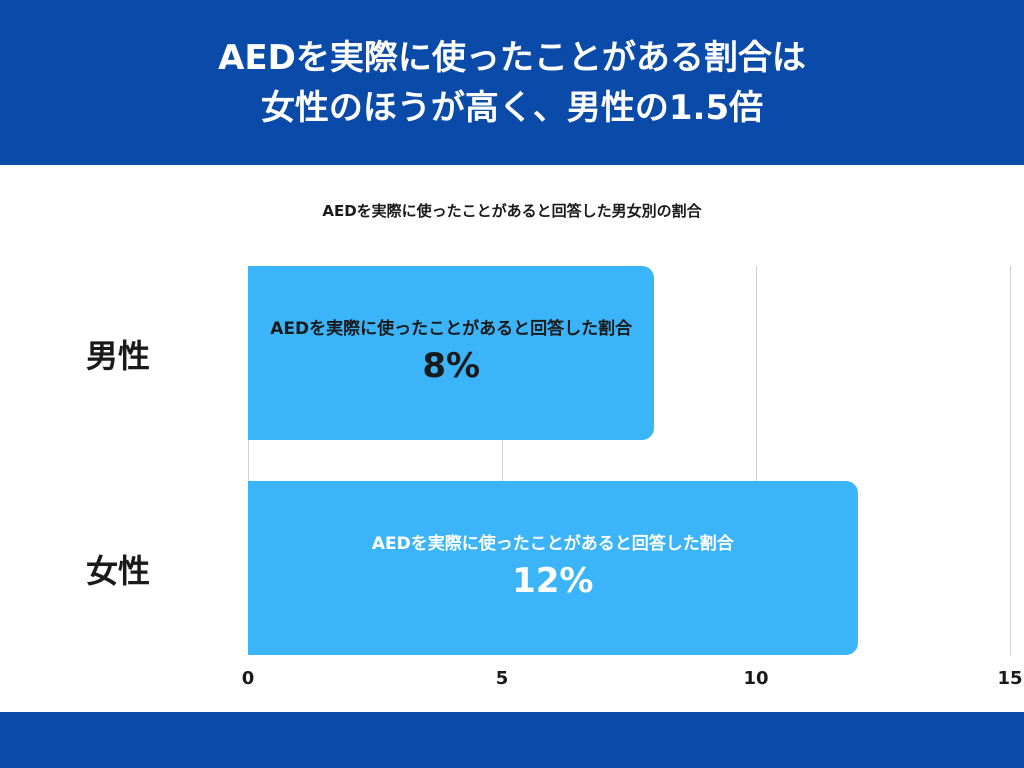  I want to click on y-tick-label: 女性, so click(117, 570).